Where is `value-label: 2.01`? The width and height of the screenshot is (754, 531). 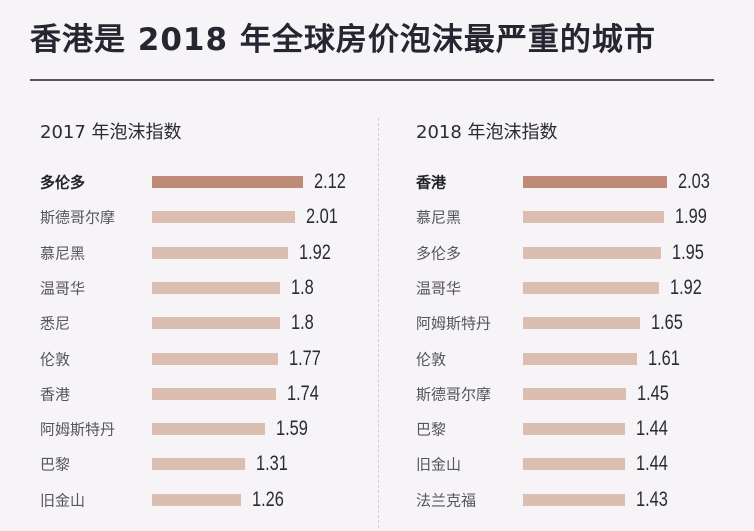 value-label: 2.01 is located at coordinates (321, 217).